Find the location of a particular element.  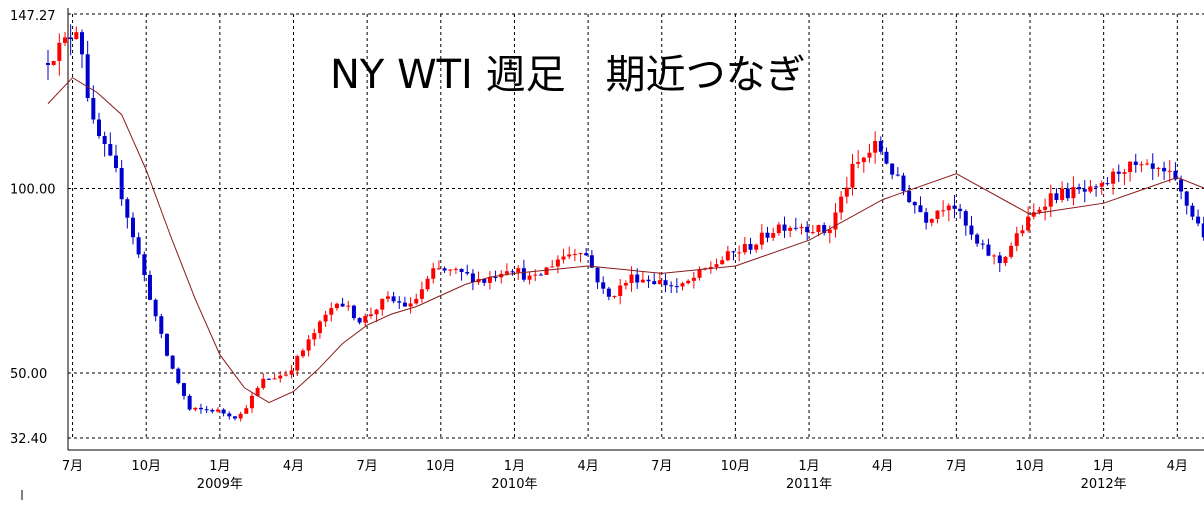

x-year-label: 2010年 is located at coordinates (514, 484).